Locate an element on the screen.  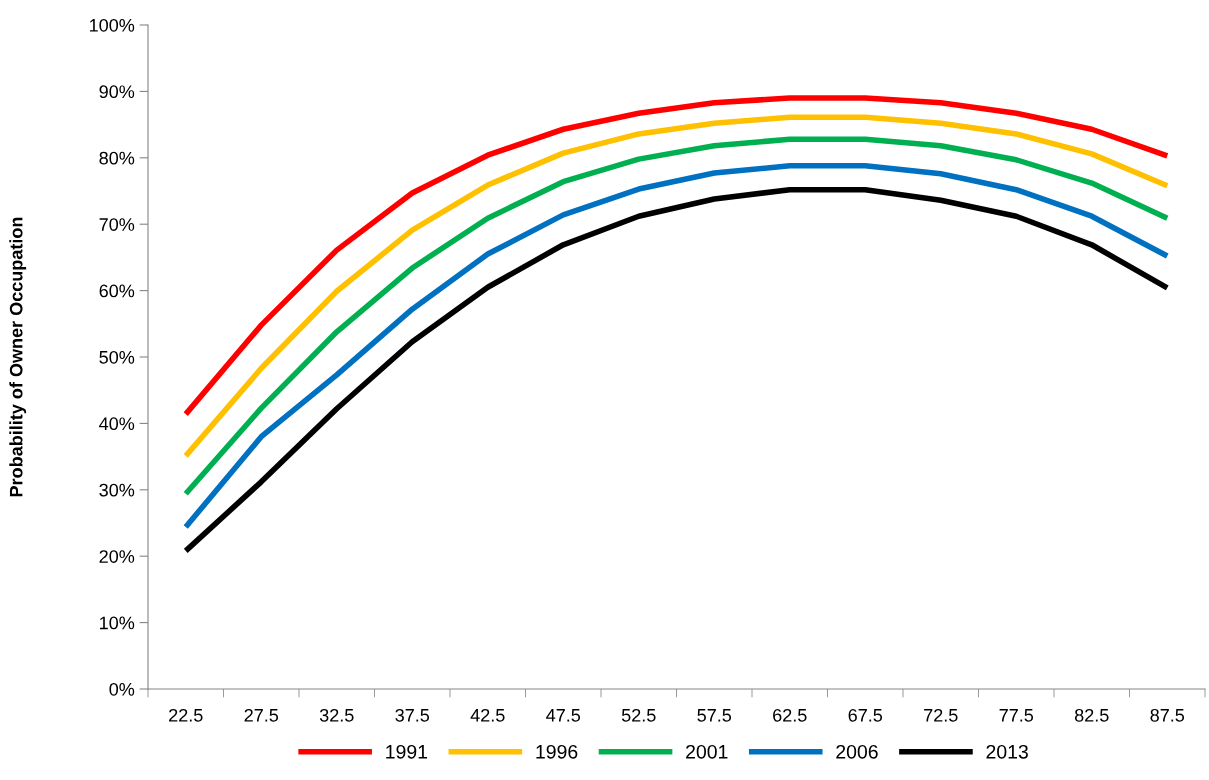
y-tick-label: 60% is located at coordinates (117, 291).